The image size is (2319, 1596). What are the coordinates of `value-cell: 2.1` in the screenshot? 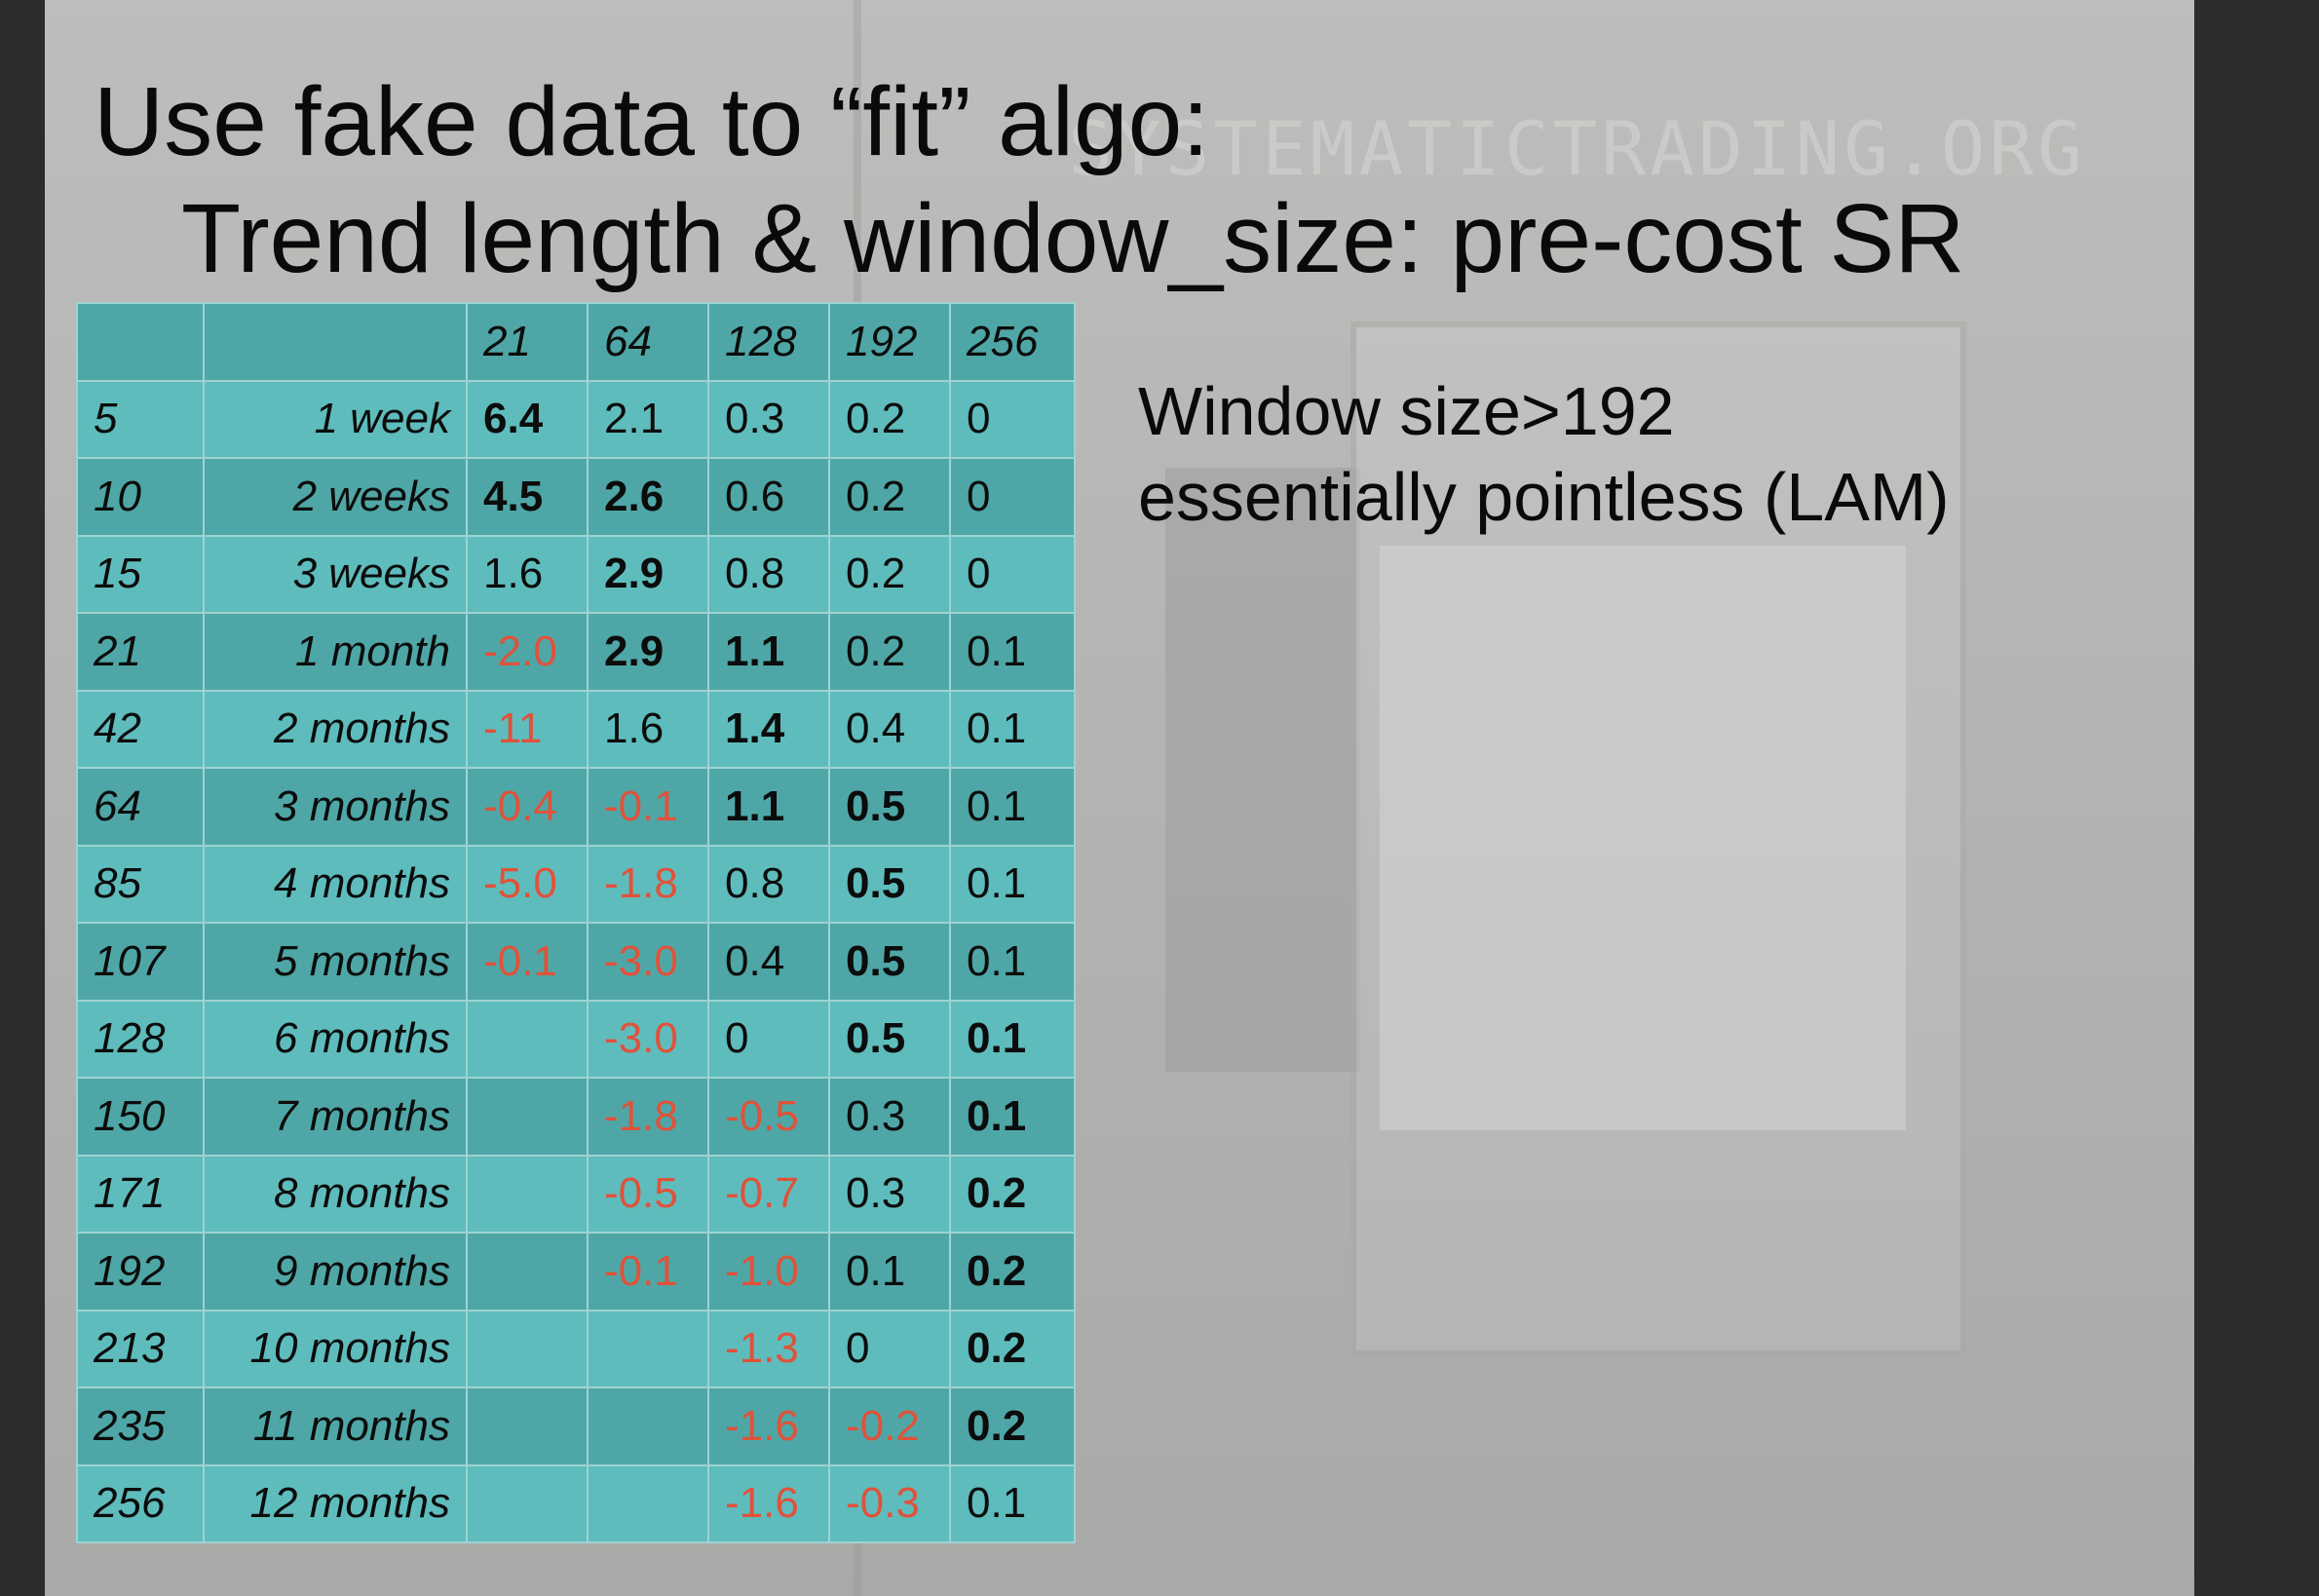 It's located at (648, 419).